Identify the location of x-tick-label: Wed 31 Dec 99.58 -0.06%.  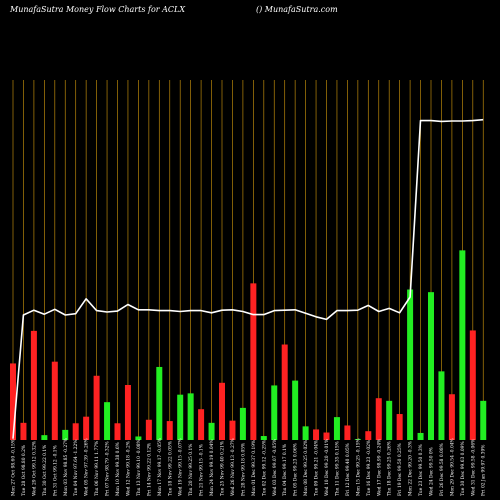
(473, 467).